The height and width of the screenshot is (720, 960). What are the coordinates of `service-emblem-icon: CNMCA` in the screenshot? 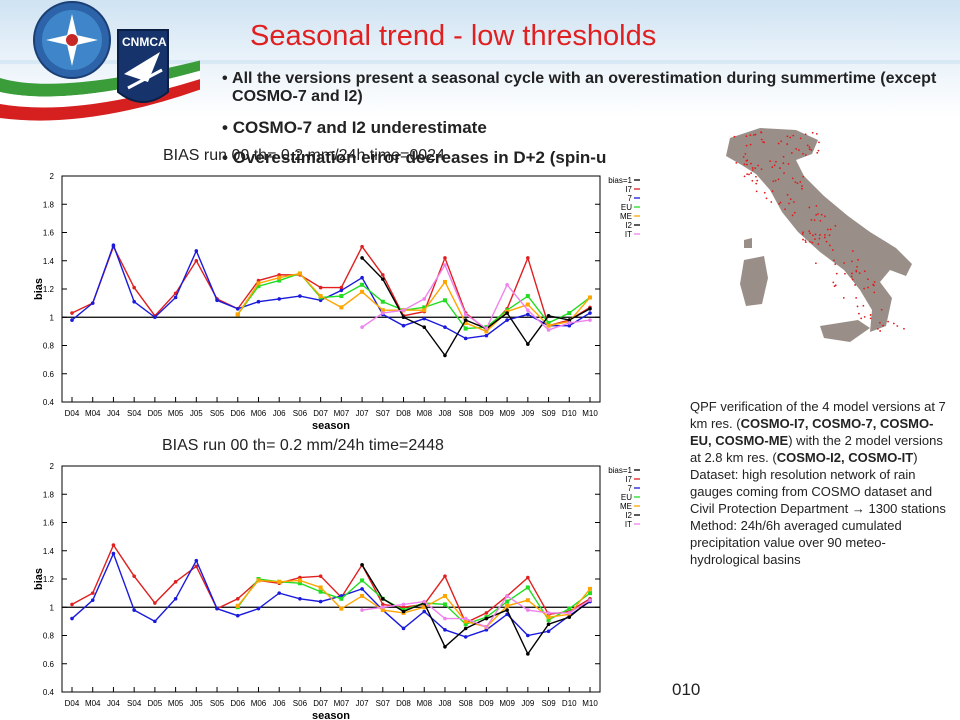 It's located at (105, 61).